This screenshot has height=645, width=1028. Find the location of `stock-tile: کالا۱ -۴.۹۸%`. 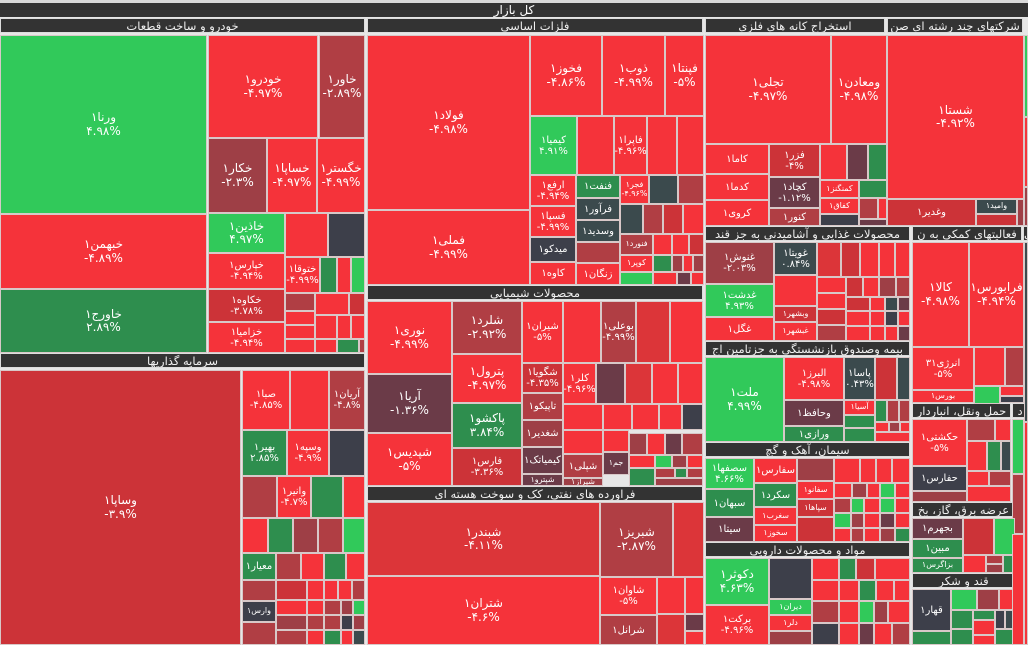

stock-tile: کالا۱ -۴.۹۸% is located at coordinates (940, 294).